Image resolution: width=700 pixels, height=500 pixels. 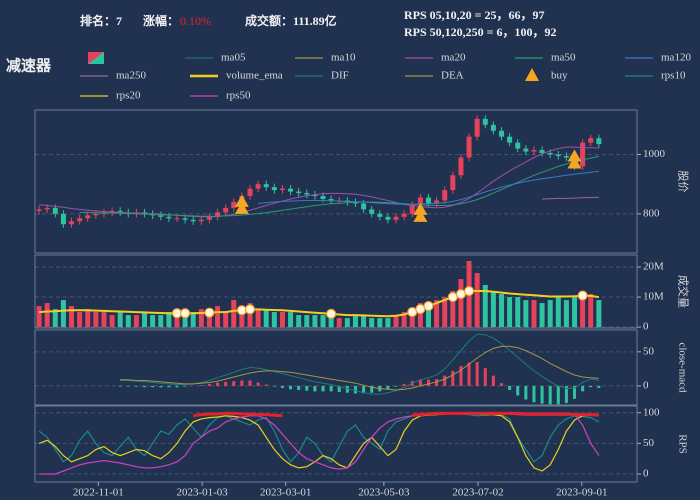 What do you see at coordinates (291, 20) in the screenshot?
I see `turnover: 成交额：111.89亿` at bounding box center [291, 20].